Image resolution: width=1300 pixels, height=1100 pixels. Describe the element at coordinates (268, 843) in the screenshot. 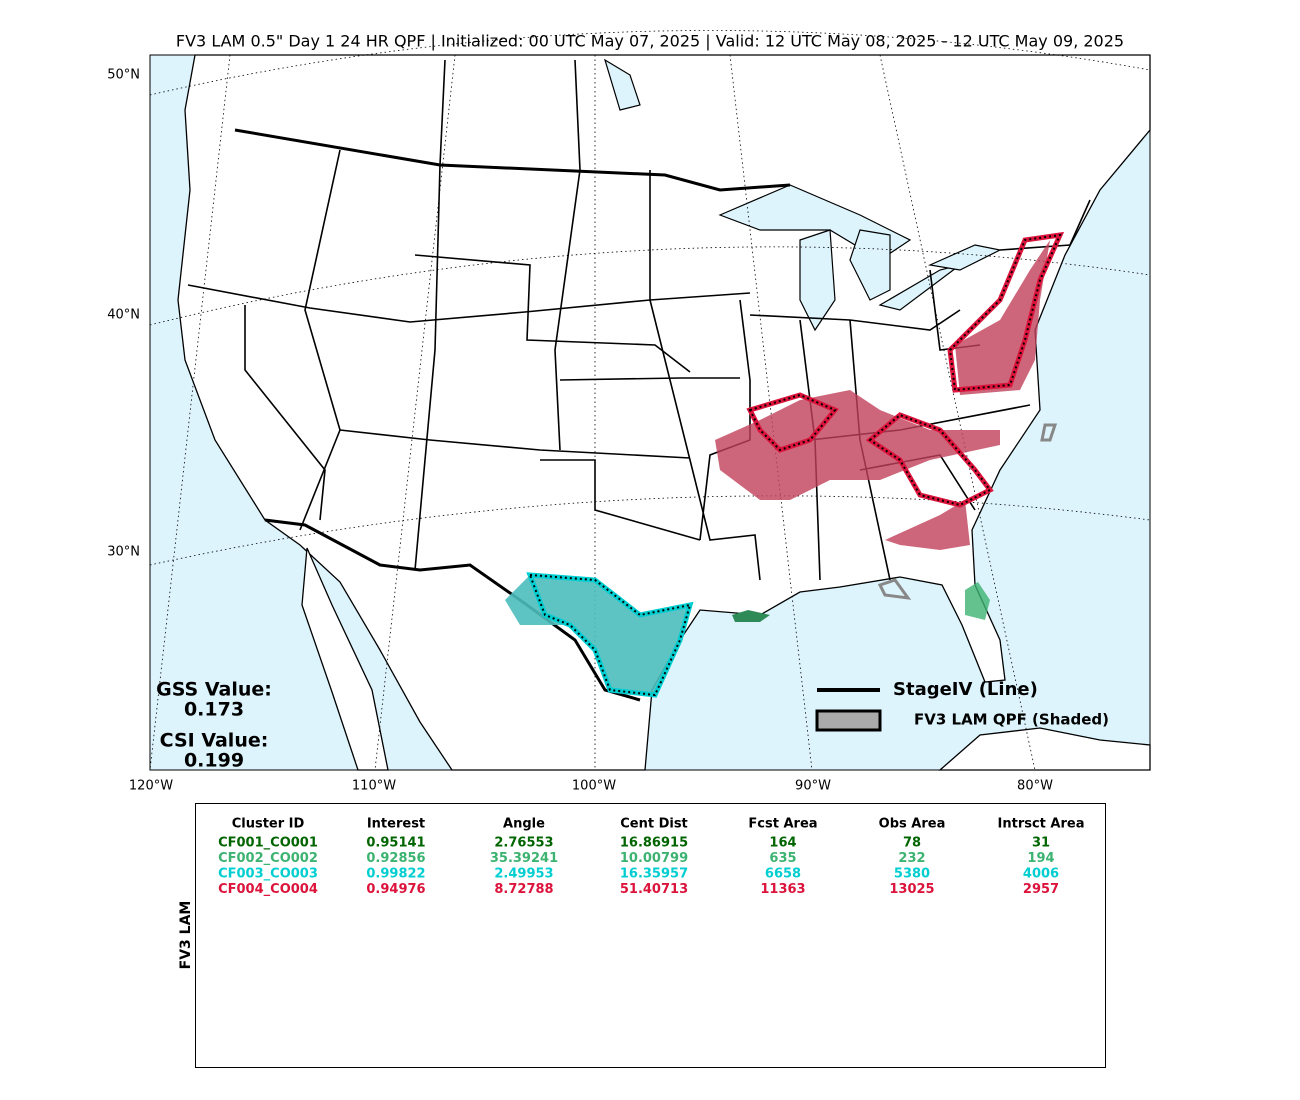

I see `table-cell: CF001_CO001` at that location.